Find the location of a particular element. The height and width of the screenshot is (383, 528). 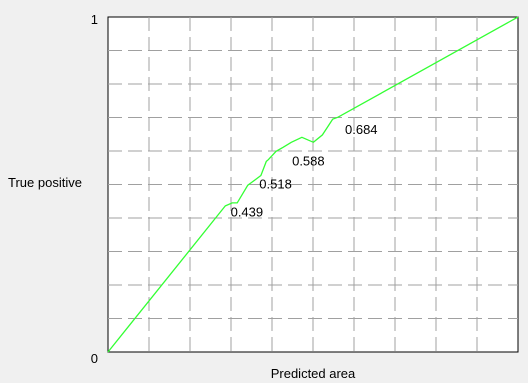

data-label: 0.588 is located at coordinates (308, 160).